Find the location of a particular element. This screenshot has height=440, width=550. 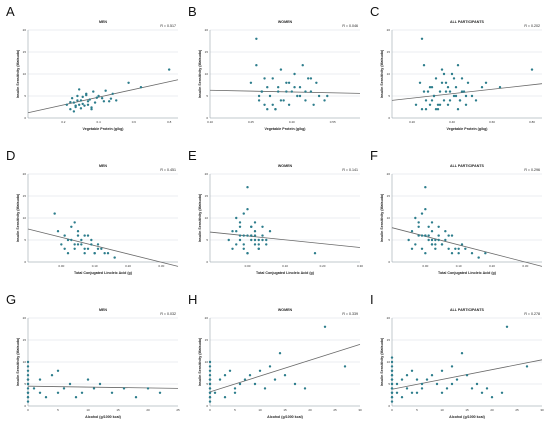

panel-title: MEN is located at coordinates (103, 310).